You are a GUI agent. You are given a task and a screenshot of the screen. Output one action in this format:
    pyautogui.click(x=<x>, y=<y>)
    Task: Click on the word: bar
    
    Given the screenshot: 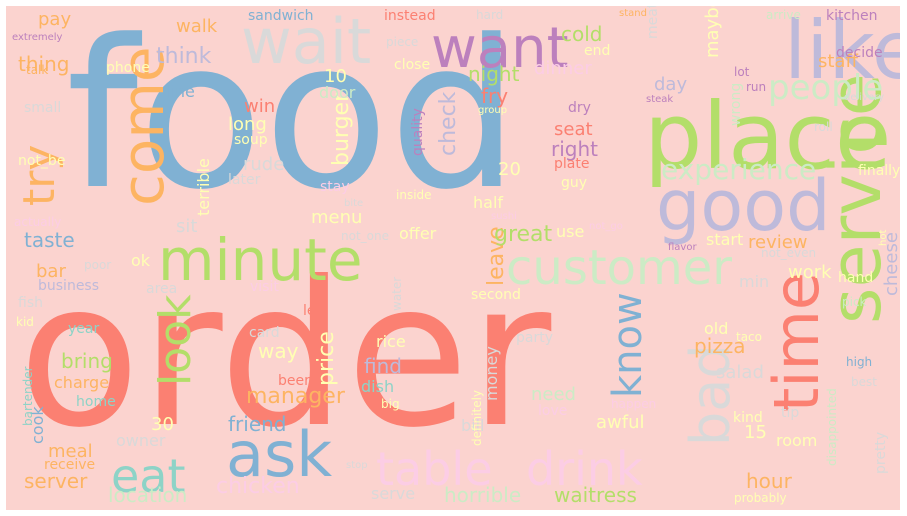 What is the action you would take?
    pyautogui.click(x=51, y=271)
    